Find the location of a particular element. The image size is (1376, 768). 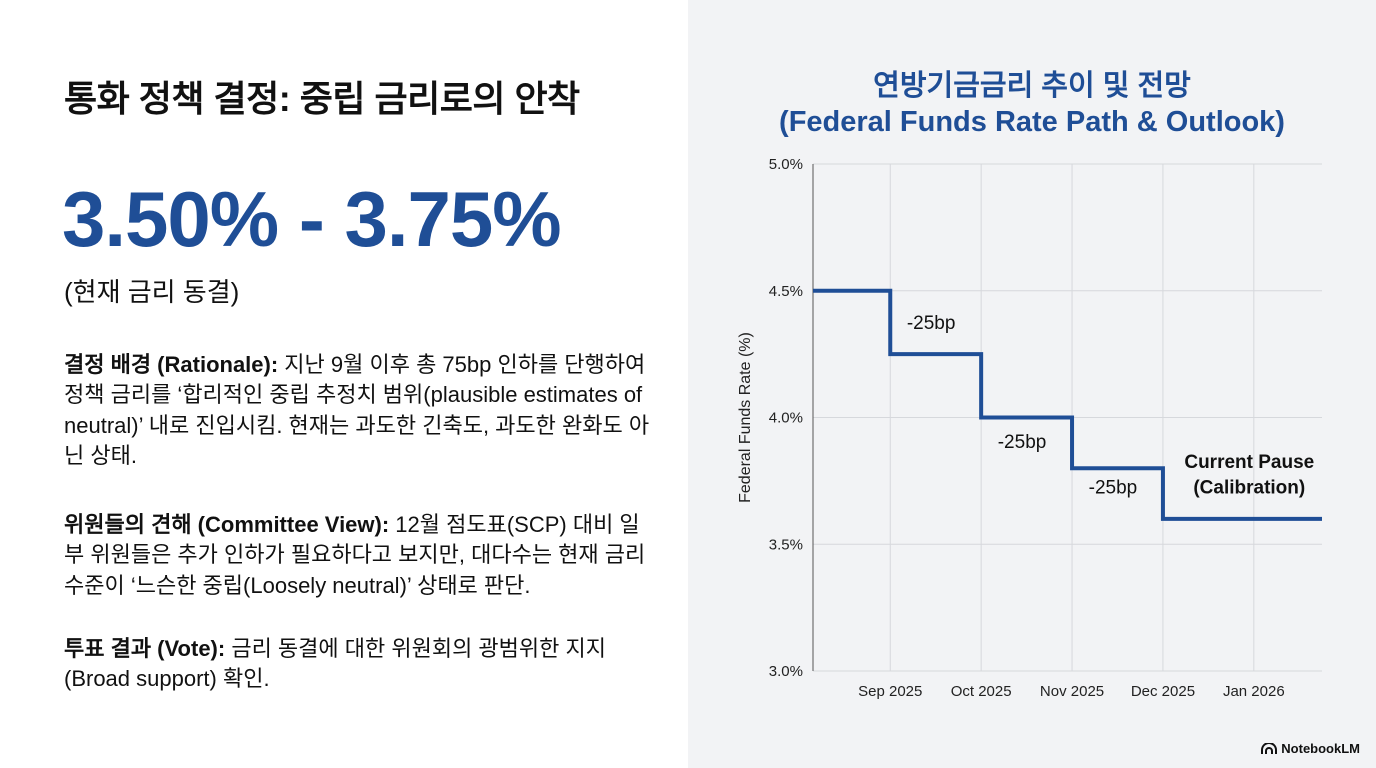

rationale-label: 결정 배경 (Rationale): is located at coordinates (171, 364).